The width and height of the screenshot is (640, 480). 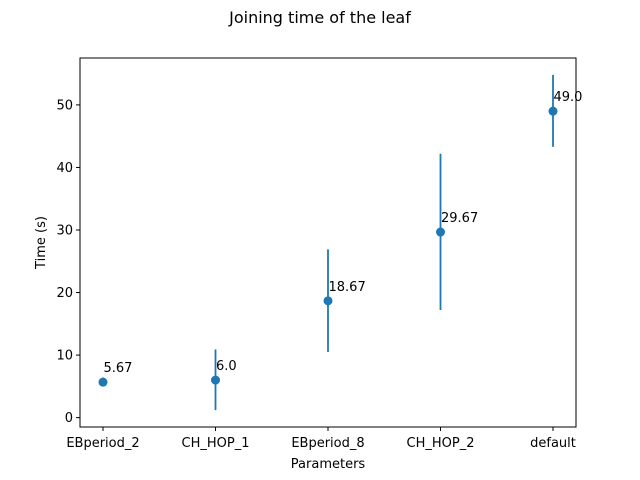 What do you see at coordinates (441, 443) in the screenshot?
I see `x-tick-label: CH_HOP_2` at bounding box center [441, 443].